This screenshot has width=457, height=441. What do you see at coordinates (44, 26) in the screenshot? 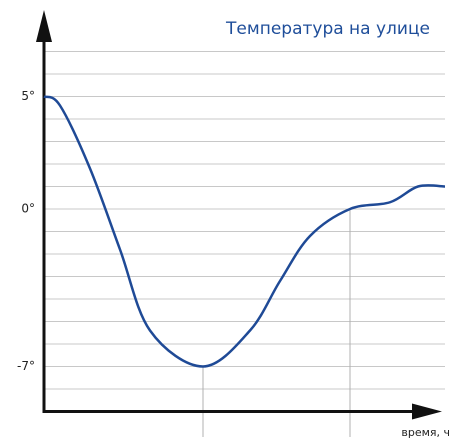
I see `y-axis-arrow` at bounding box center [44, 26].